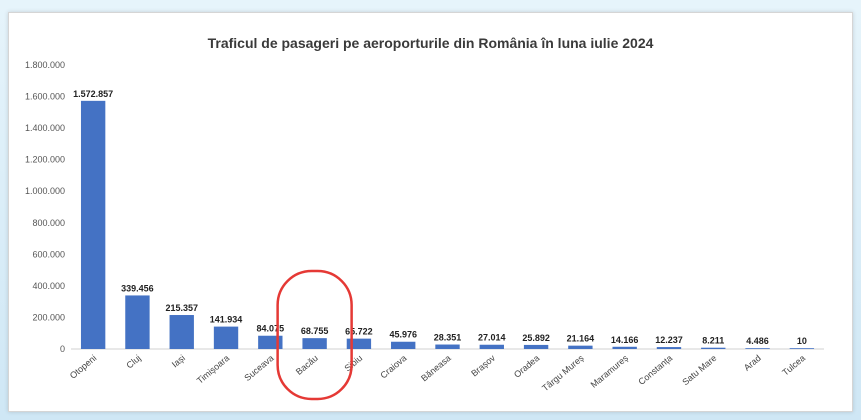 The height and width of the screenshot is (420, 861). I want to click on data-label: 8.211, so click(713, 341).